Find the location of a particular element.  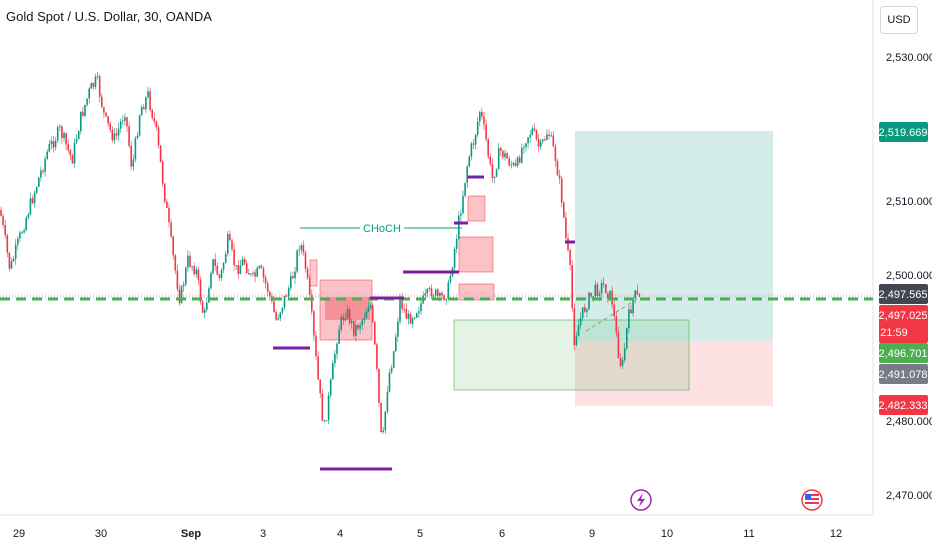

date-tick: 9 is located at coordinates (592, 534).